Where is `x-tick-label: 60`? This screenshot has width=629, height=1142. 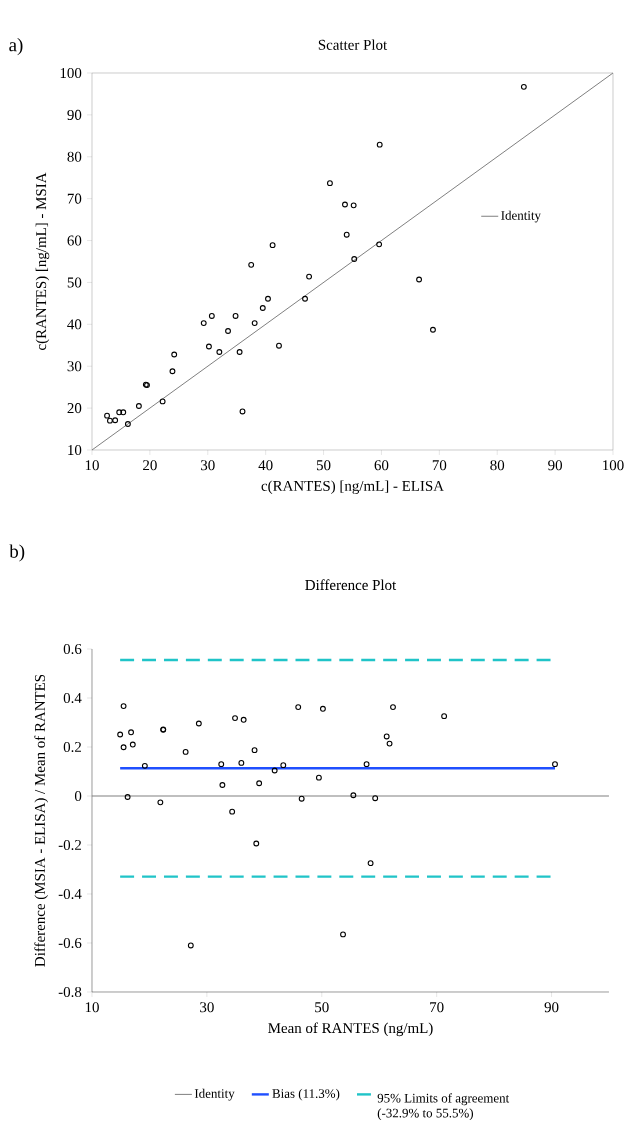
x-tick-label: 60 is located at coordinates (381, 465).